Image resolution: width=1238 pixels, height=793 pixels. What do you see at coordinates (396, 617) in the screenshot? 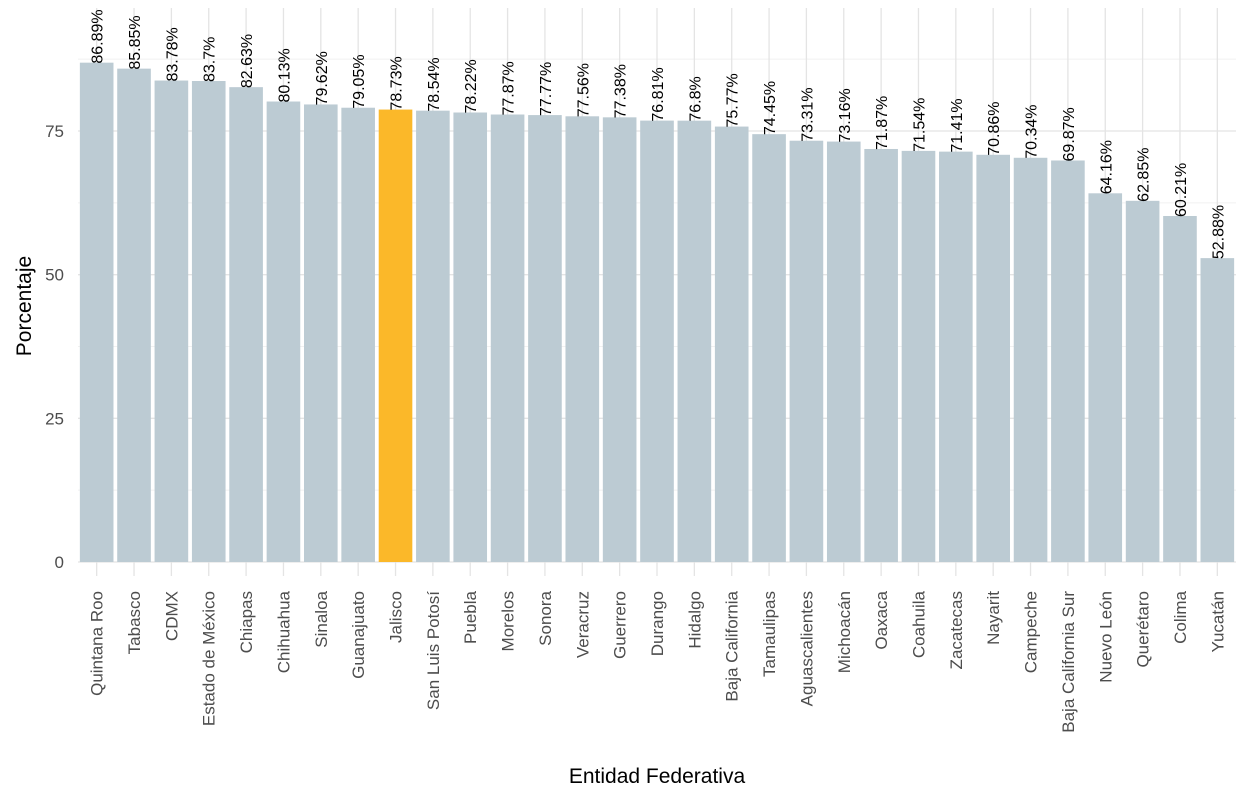
I see `x-tick-label: Jalisco` at bounding box center [396, 617].